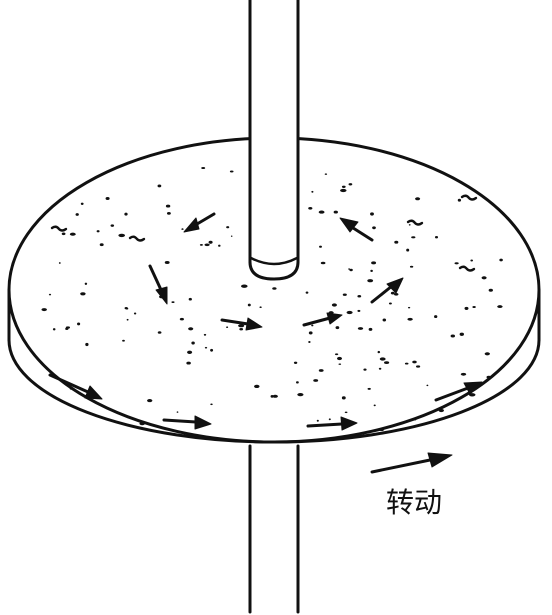  What do you see at coordinates (265, 402) in the screenshot?
I see `flow-arrows-side` at bounding box center [265, 402].